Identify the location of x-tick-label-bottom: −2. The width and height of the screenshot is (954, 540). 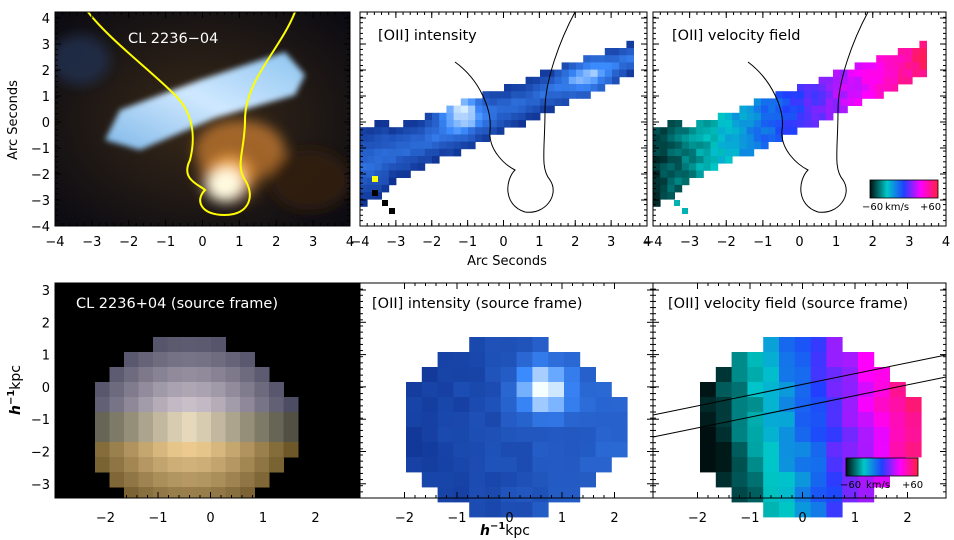
(105, 518).